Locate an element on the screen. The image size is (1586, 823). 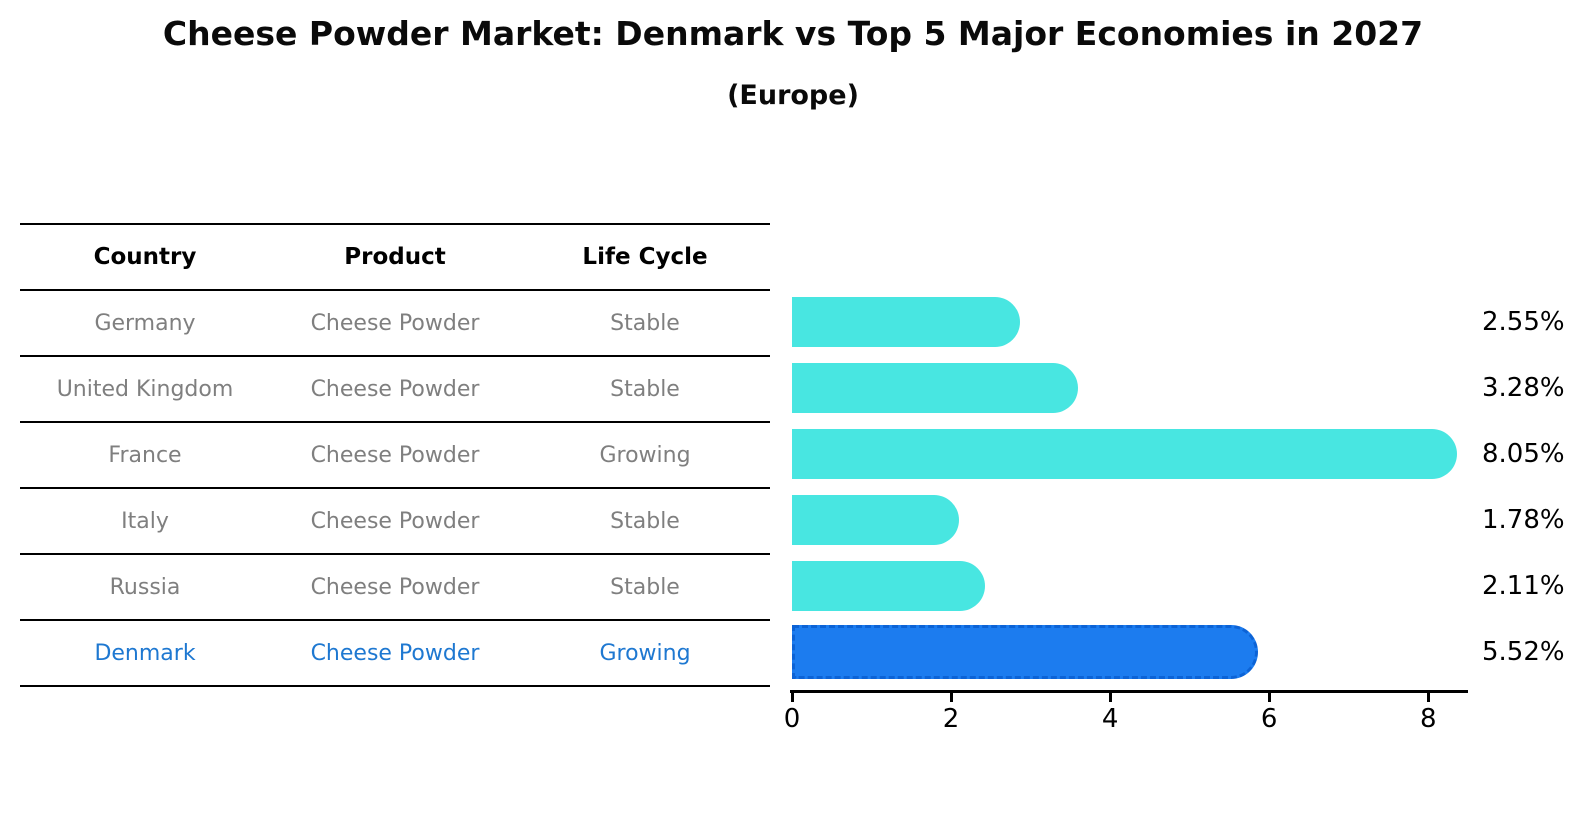
value-label-russia: 2.11% is located at coordinates (1523, 586).